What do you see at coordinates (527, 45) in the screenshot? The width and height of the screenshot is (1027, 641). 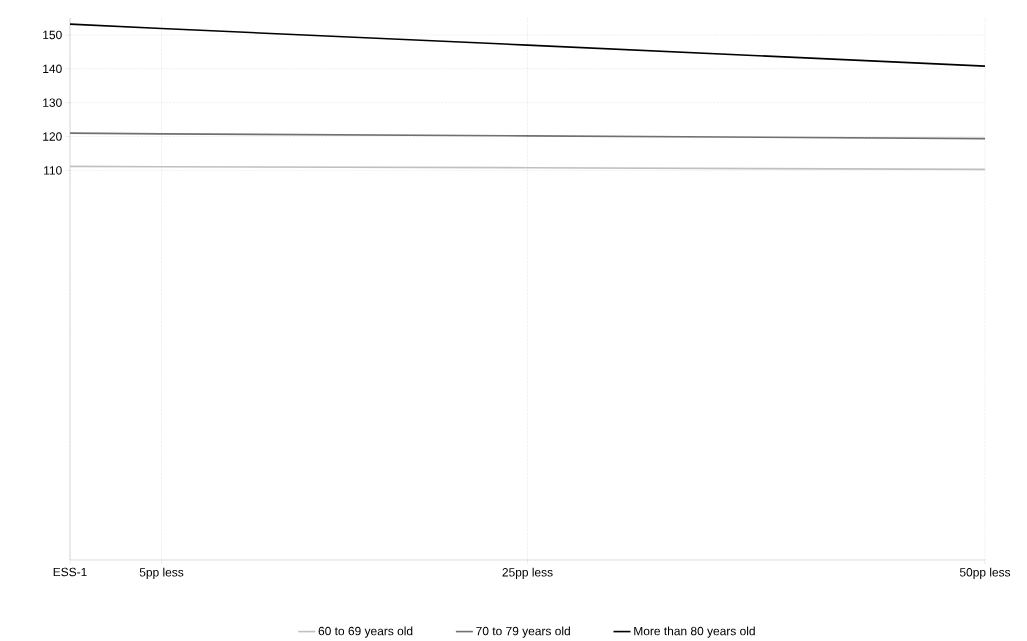 I see `line-series` at bounding box center [527, 45].